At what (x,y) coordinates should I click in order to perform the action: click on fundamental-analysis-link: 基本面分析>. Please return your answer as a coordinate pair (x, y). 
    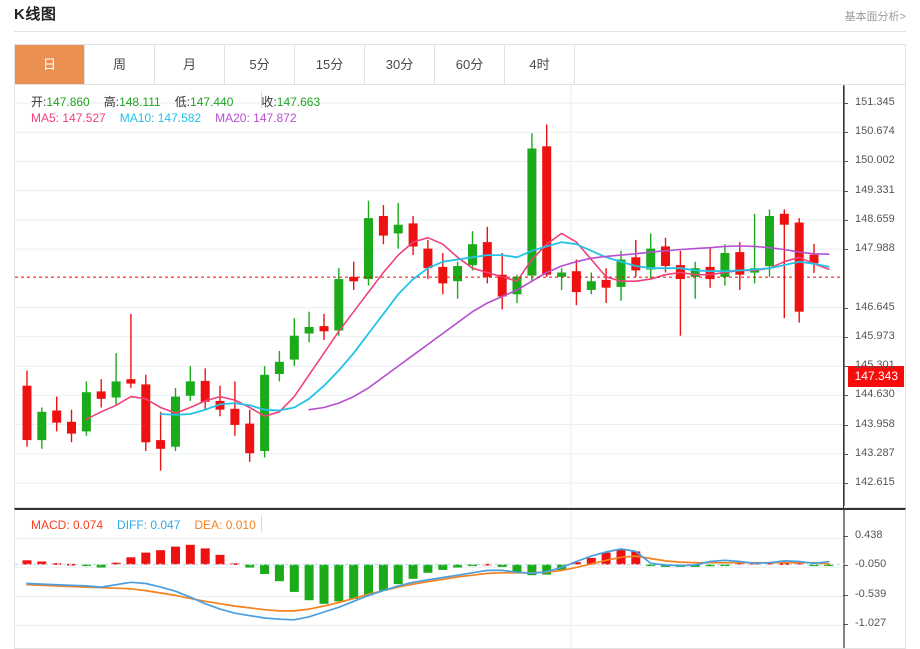
    Looking at the image, I should click on (875, 17).